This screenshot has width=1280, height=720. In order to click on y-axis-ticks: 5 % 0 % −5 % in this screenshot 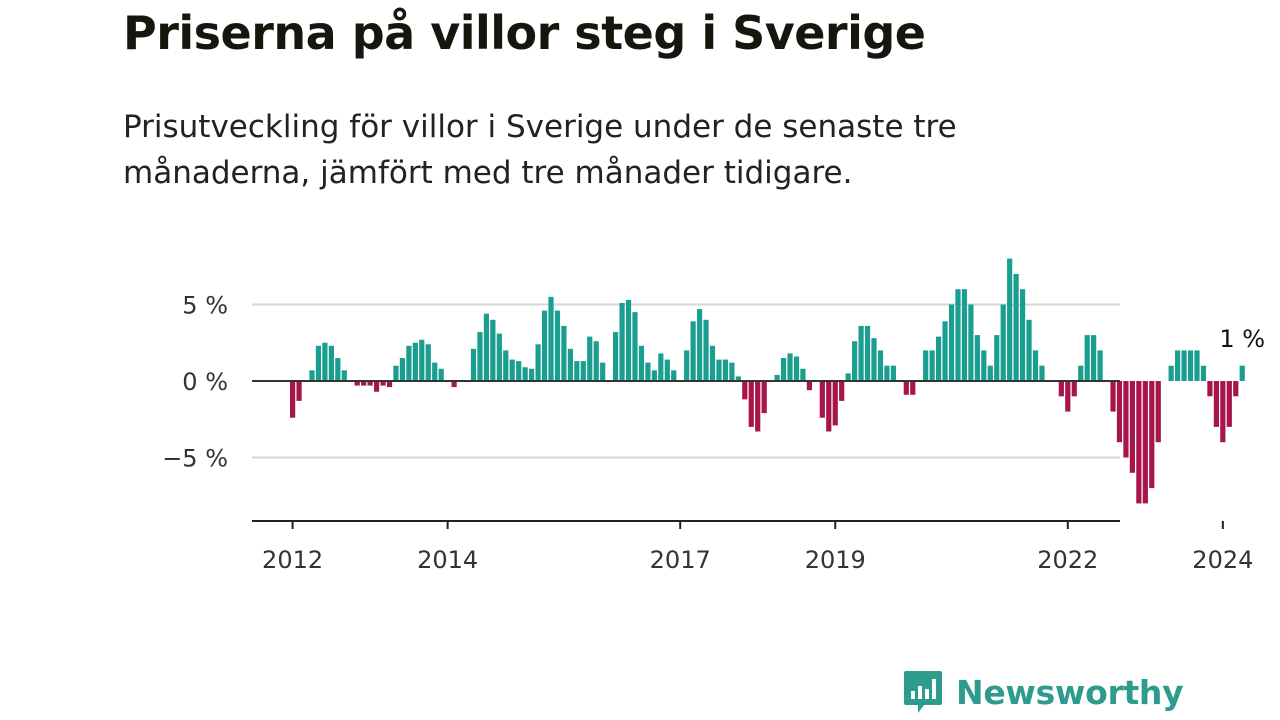, I will do `click(195, 382)`.